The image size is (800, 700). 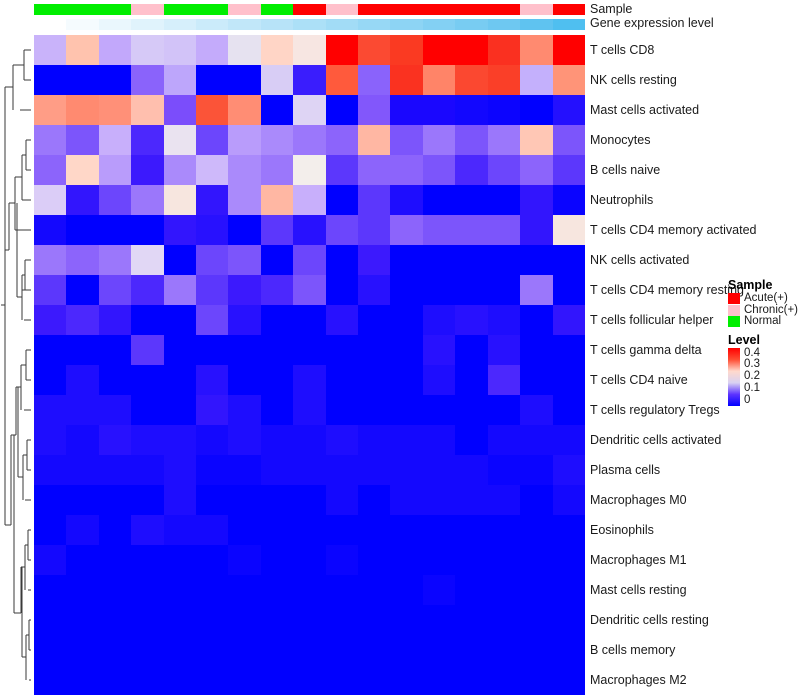 What do you see at coordinates (652, 320) in the screenshot?
I see `row-label: T cells follicular helper` at bounding box center [652, 320].